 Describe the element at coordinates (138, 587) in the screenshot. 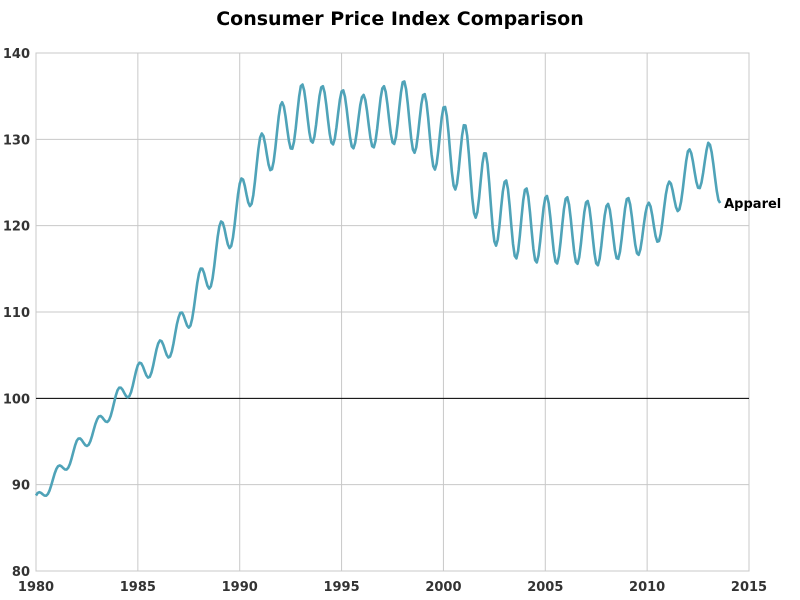

I see `x-tick-label-1985: 1985` at that location.